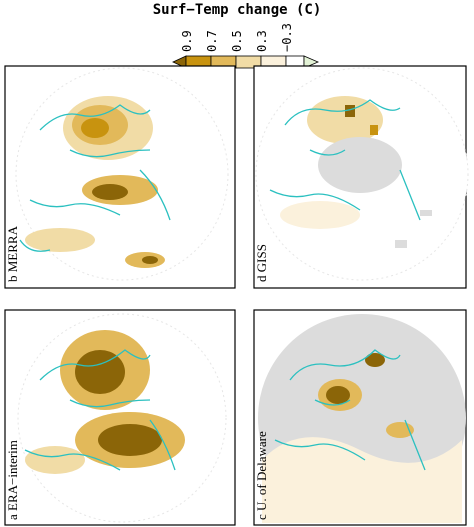 The width and height of the screenshot is (474, 527). What do you see at coordinates (262, 41) in the screenshot?
I see `colorbar-label: 0.3` at bounding box center [262, 41].